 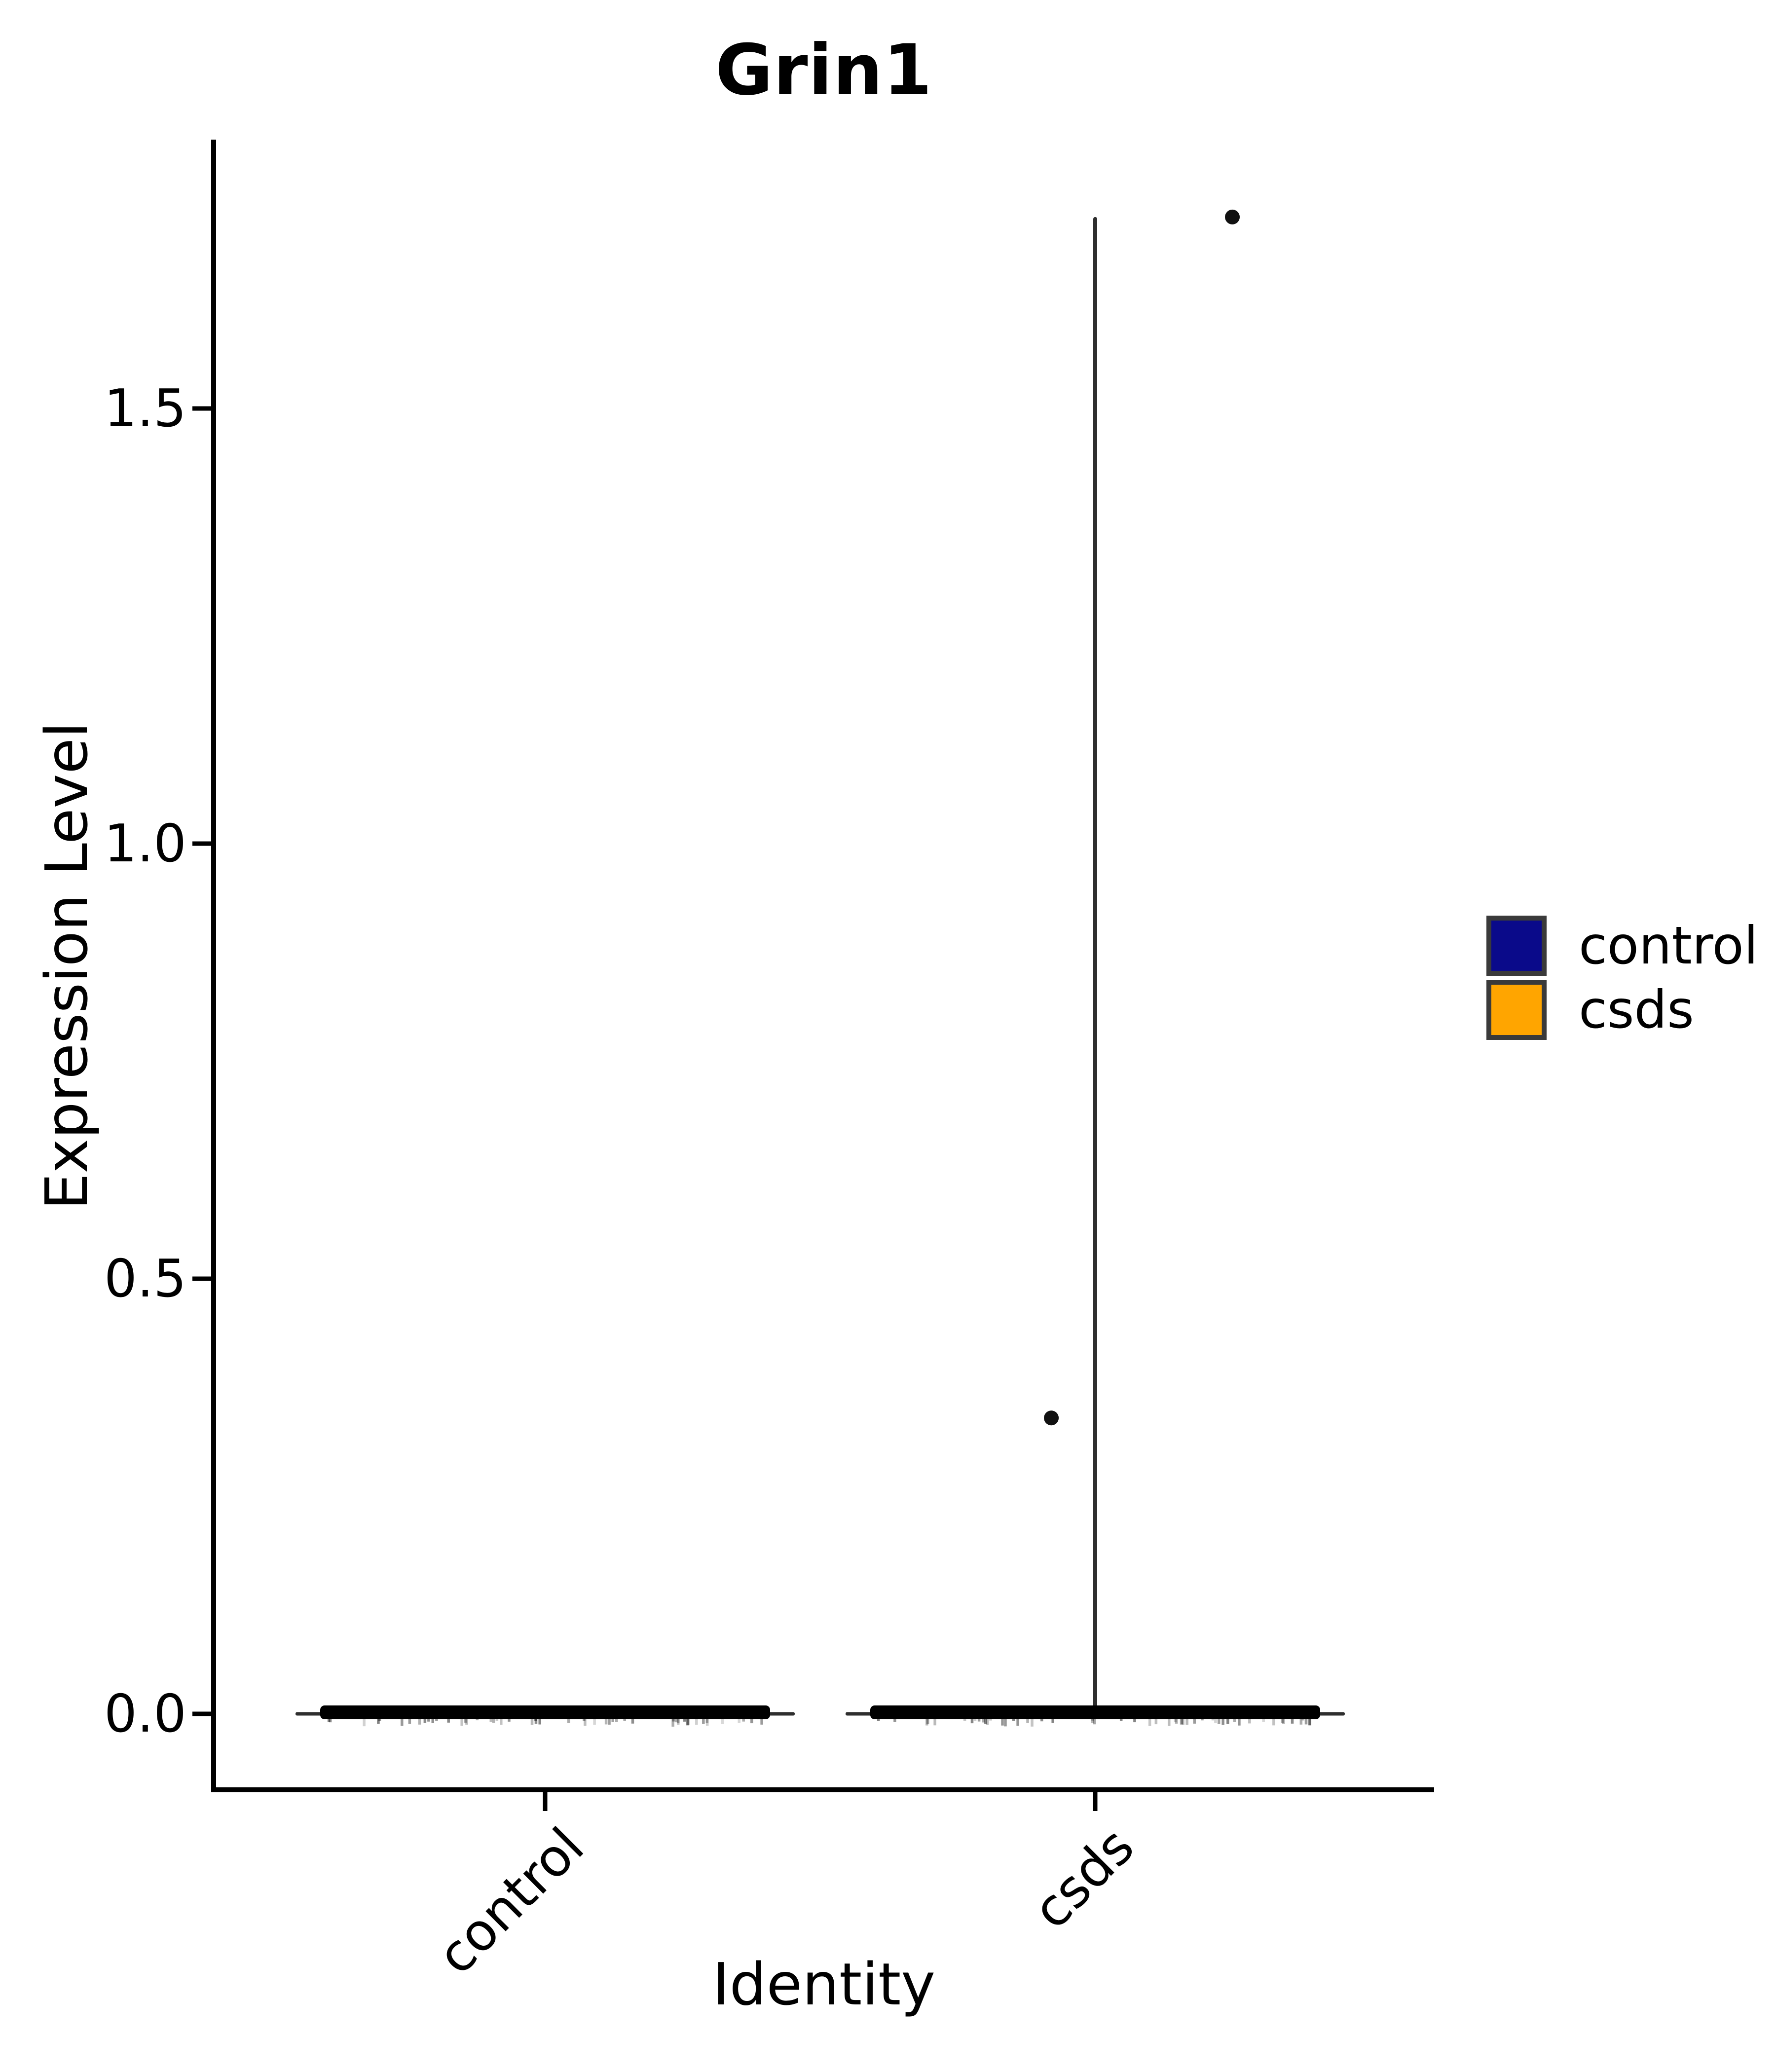 What do you see at coordinates (822, 1790) in the screenshot?
I see `x-axis-spine` at bounding box center [822, 1790].